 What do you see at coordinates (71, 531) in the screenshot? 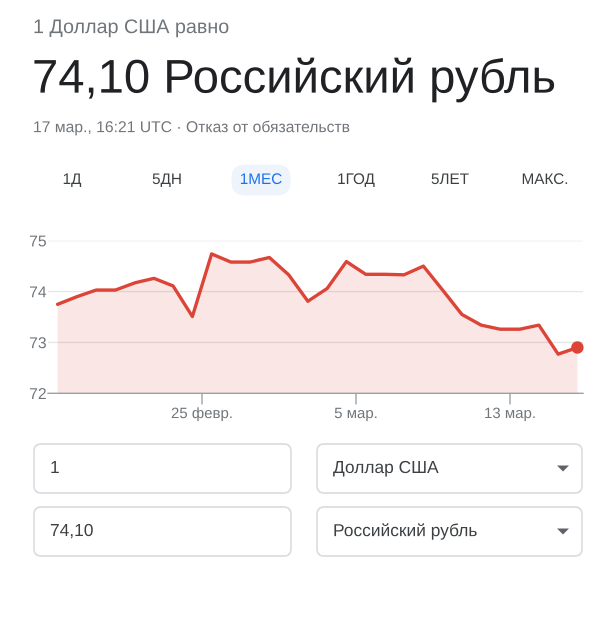
I see `text: 74,10` at bounding box center [71, 531].